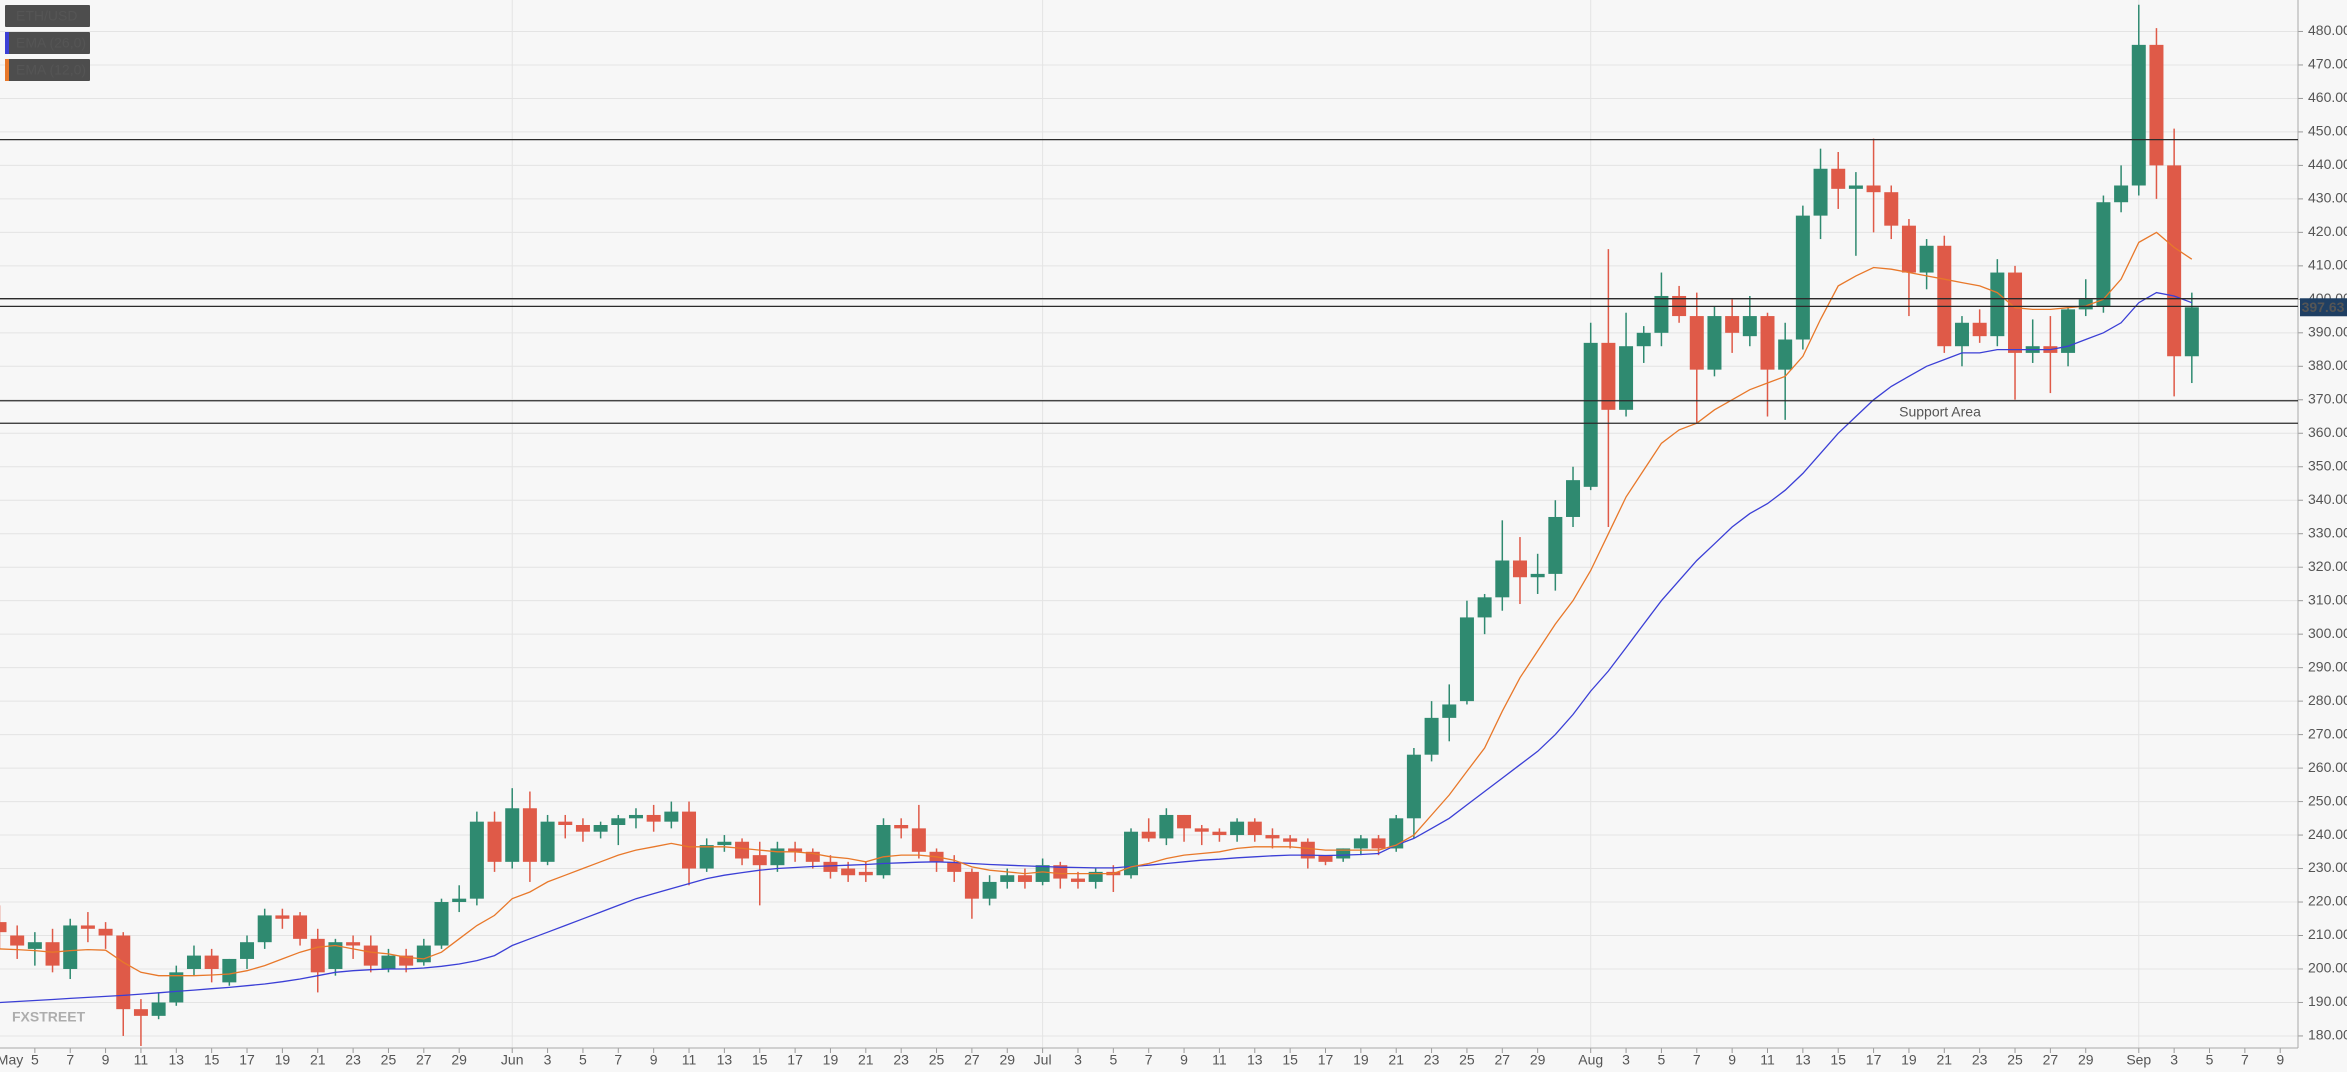 The image size is (2347, 1072). Describe the element at coordinates (318, 1060) in the screenshot. I see `x-tick-label: 21` at that location.